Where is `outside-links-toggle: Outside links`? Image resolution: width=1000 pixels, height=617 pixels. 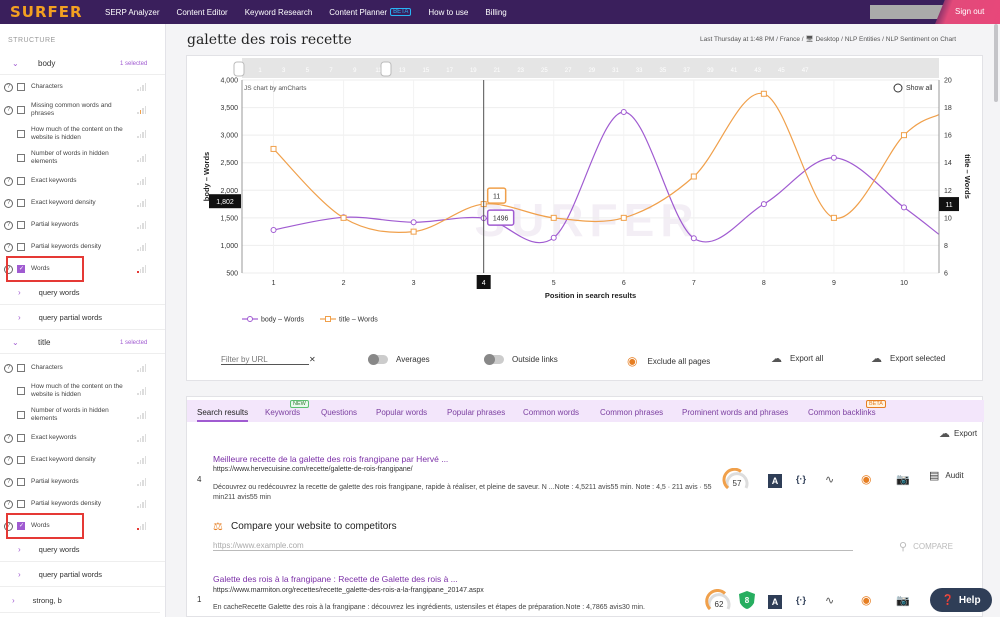 outside-links-toggle: Outside links is located at coordinates (521, 359).